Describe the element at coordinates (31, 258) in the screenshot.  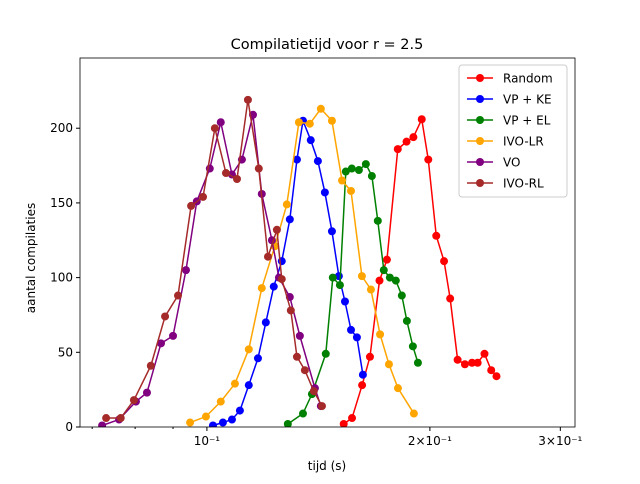
I see `y-axis-label: aantal compilaties` at that location.